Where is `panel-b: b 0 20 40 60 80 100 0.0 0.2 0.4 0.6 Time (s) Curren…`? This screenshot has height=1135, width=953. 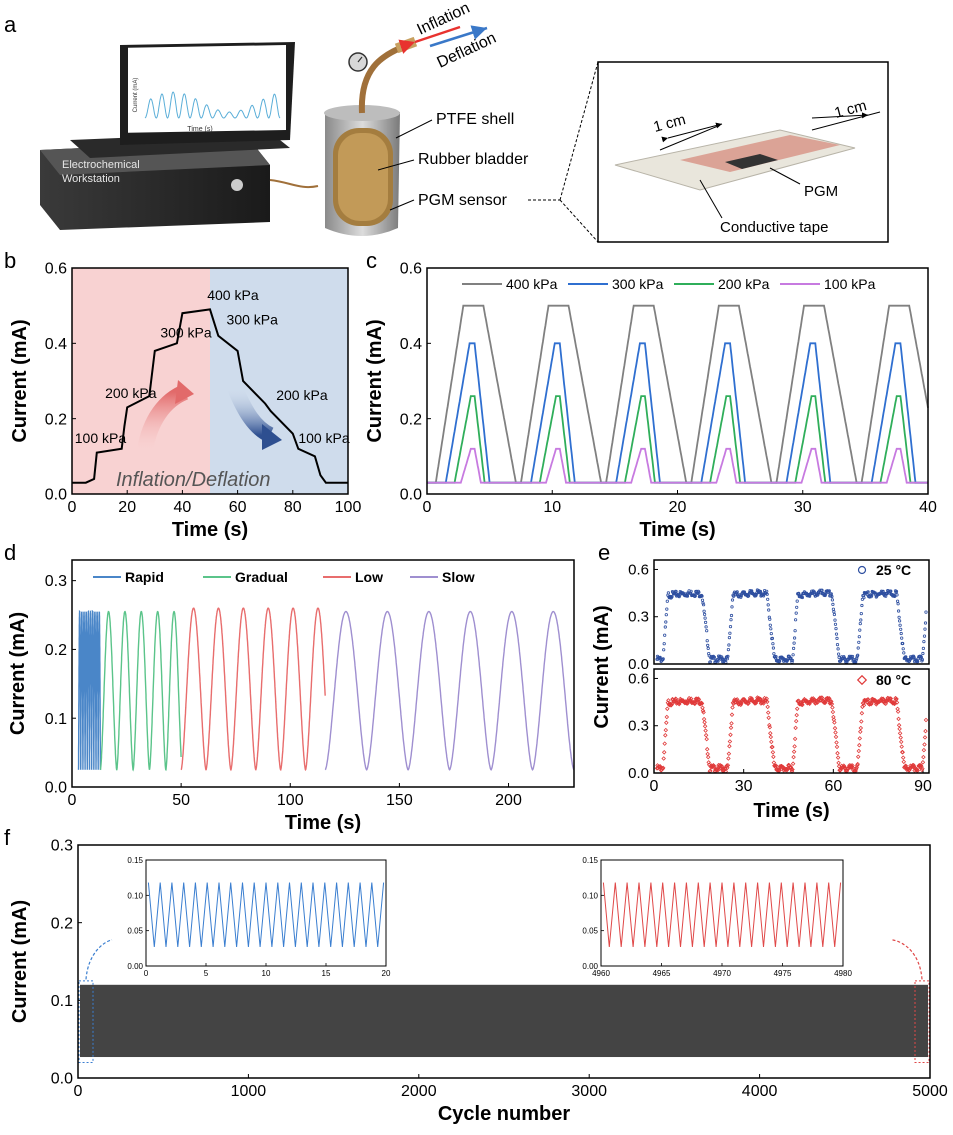 panel-b: b 0 20 40 60 80 100 0.0 0.2 0.4 0.6 Time (s) Curren… is located at coordinates (182, 394).